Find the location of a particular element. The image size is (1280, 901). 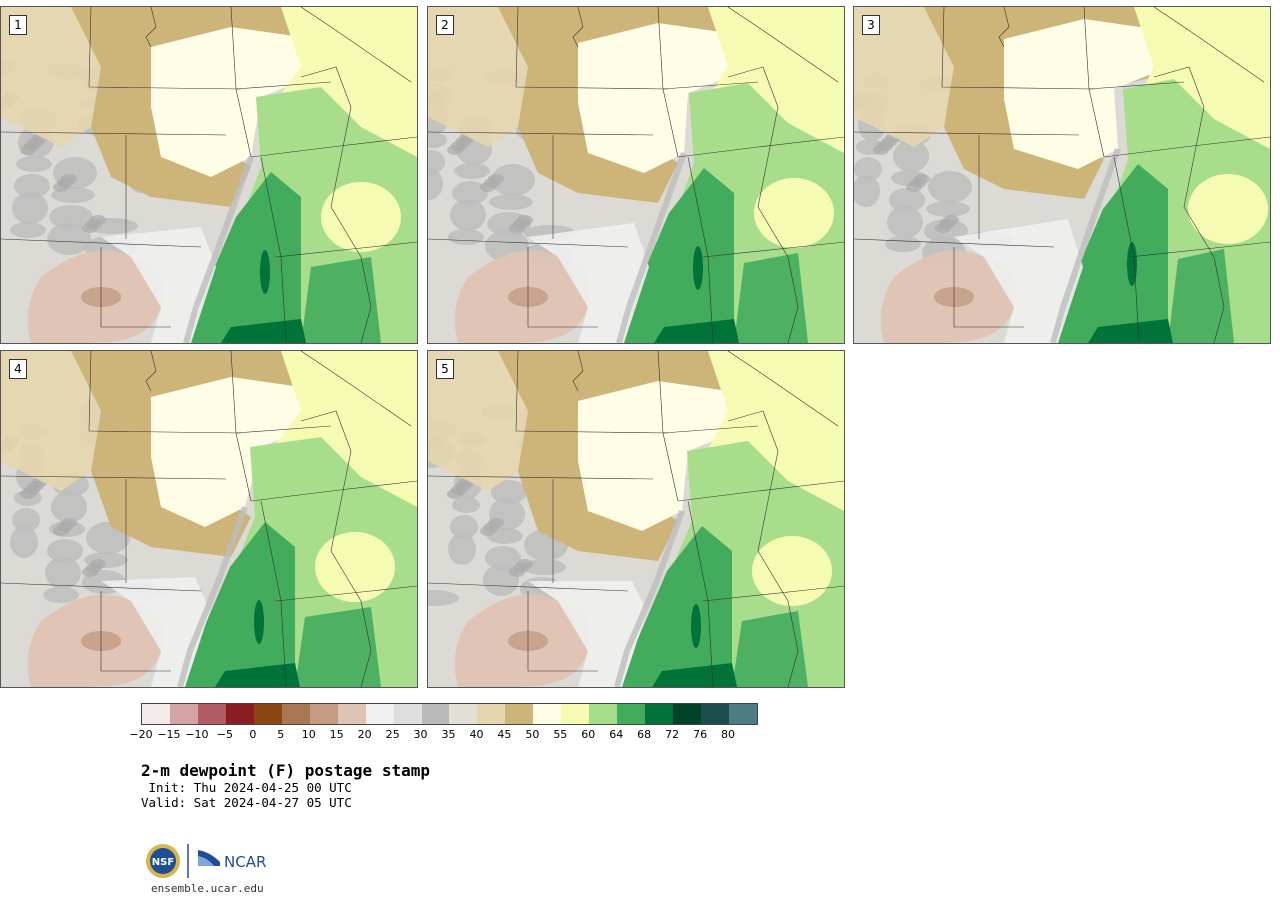

ensemble-member-map-4: 4 is located at coordinates (209, 519).